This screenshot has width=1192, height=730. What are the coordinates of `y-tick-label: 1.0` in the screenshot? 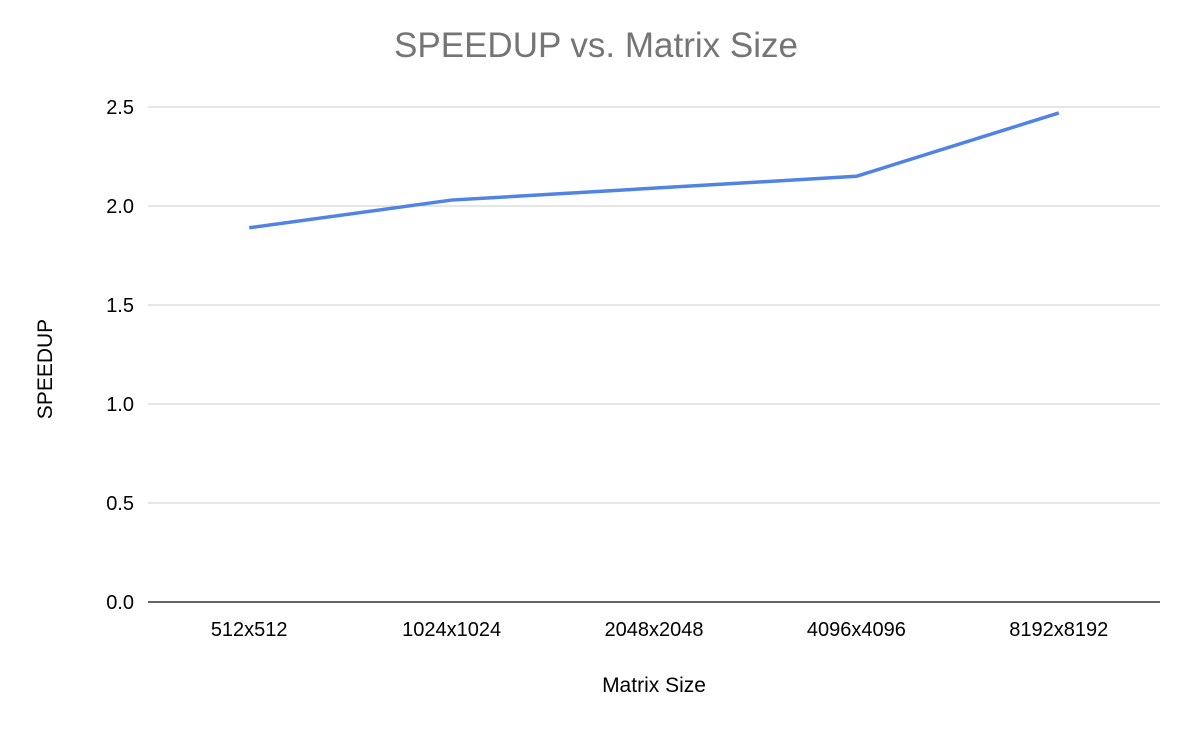 It's located at (120, 405).